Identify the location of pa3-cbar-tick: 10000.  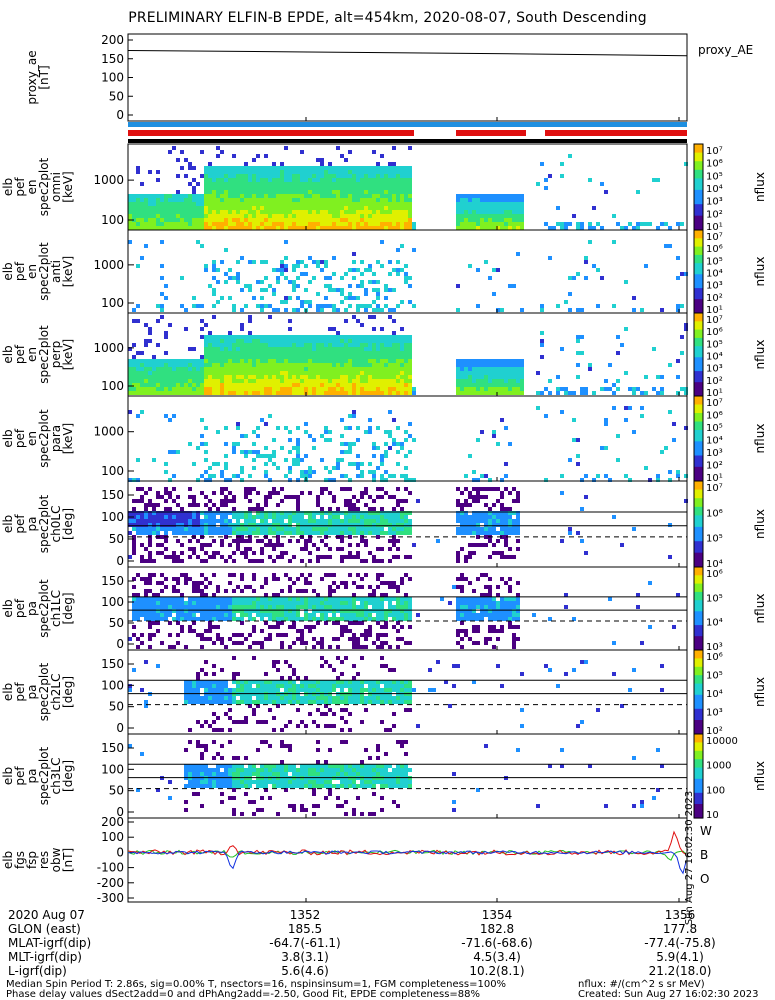
(722, 741).